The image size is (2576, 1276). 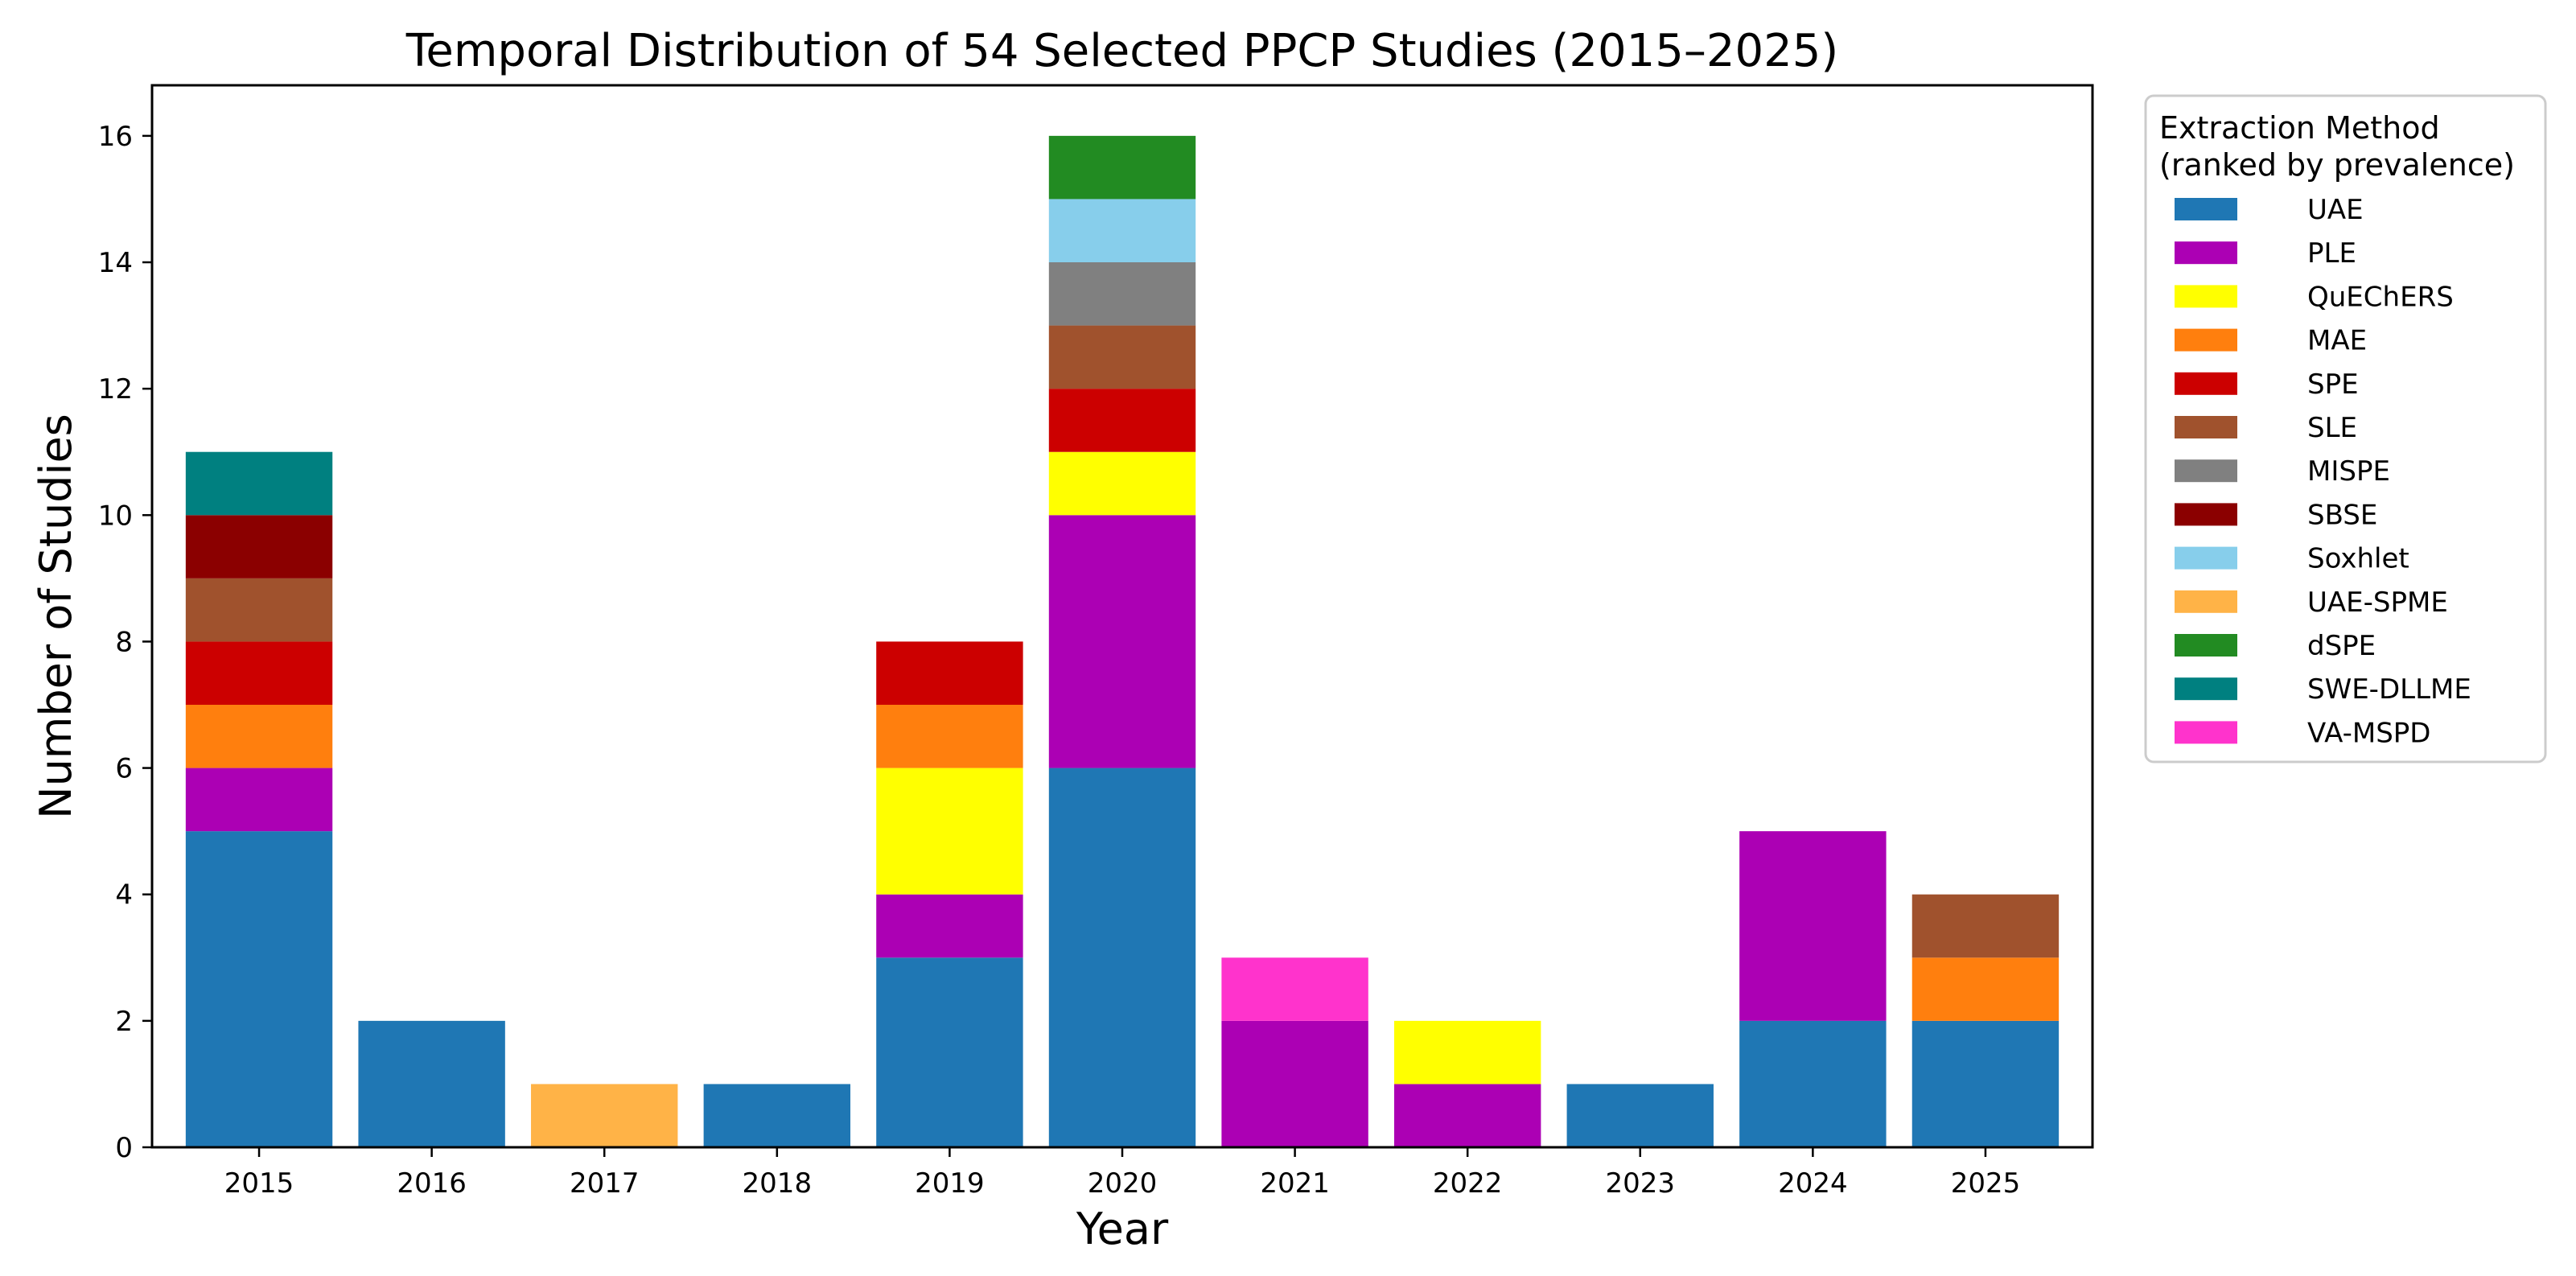 What do you see at coordinates (2335, 210) in the screenshot?
I see `legend-label-uae: UAE` at bounding box center [2335, 210].